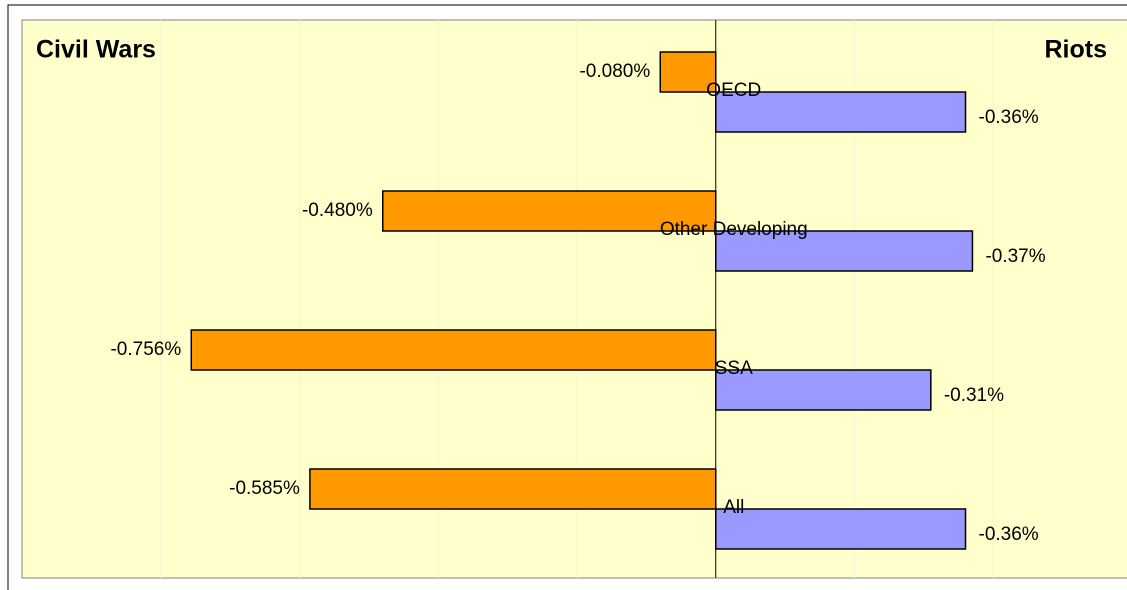 Image resolution: width=1127 pixels, height=590 pixels. What do you see at coordinates (96, 50) in the screenshot?
I see `legend-label: Civil Wars` at bounding box center [96, 50].